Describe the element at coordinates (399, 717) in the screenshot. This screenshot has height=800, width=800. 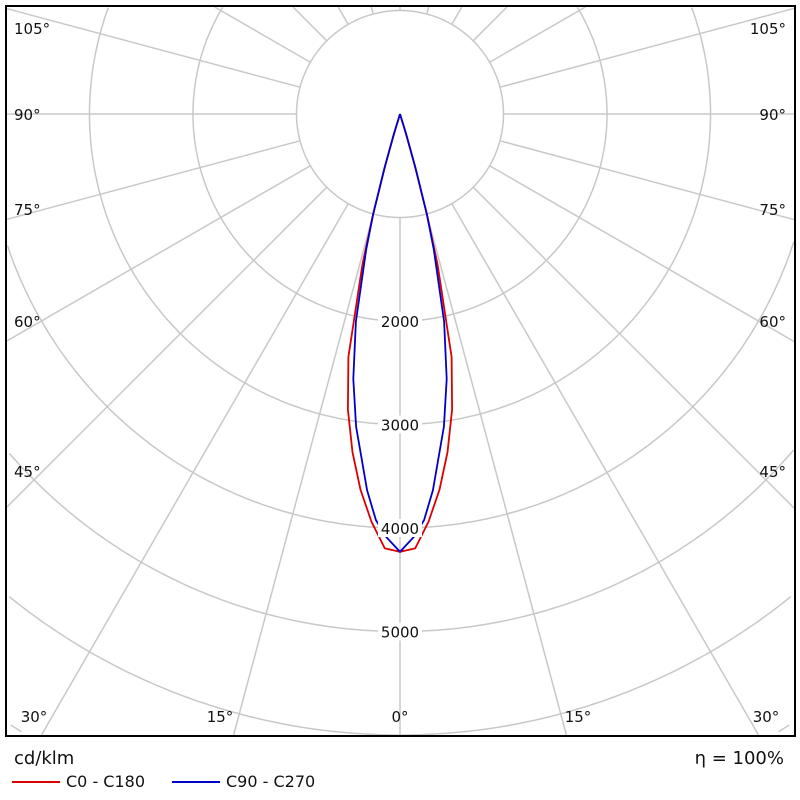
I see `angle-label-bottom: 0°` at that location.